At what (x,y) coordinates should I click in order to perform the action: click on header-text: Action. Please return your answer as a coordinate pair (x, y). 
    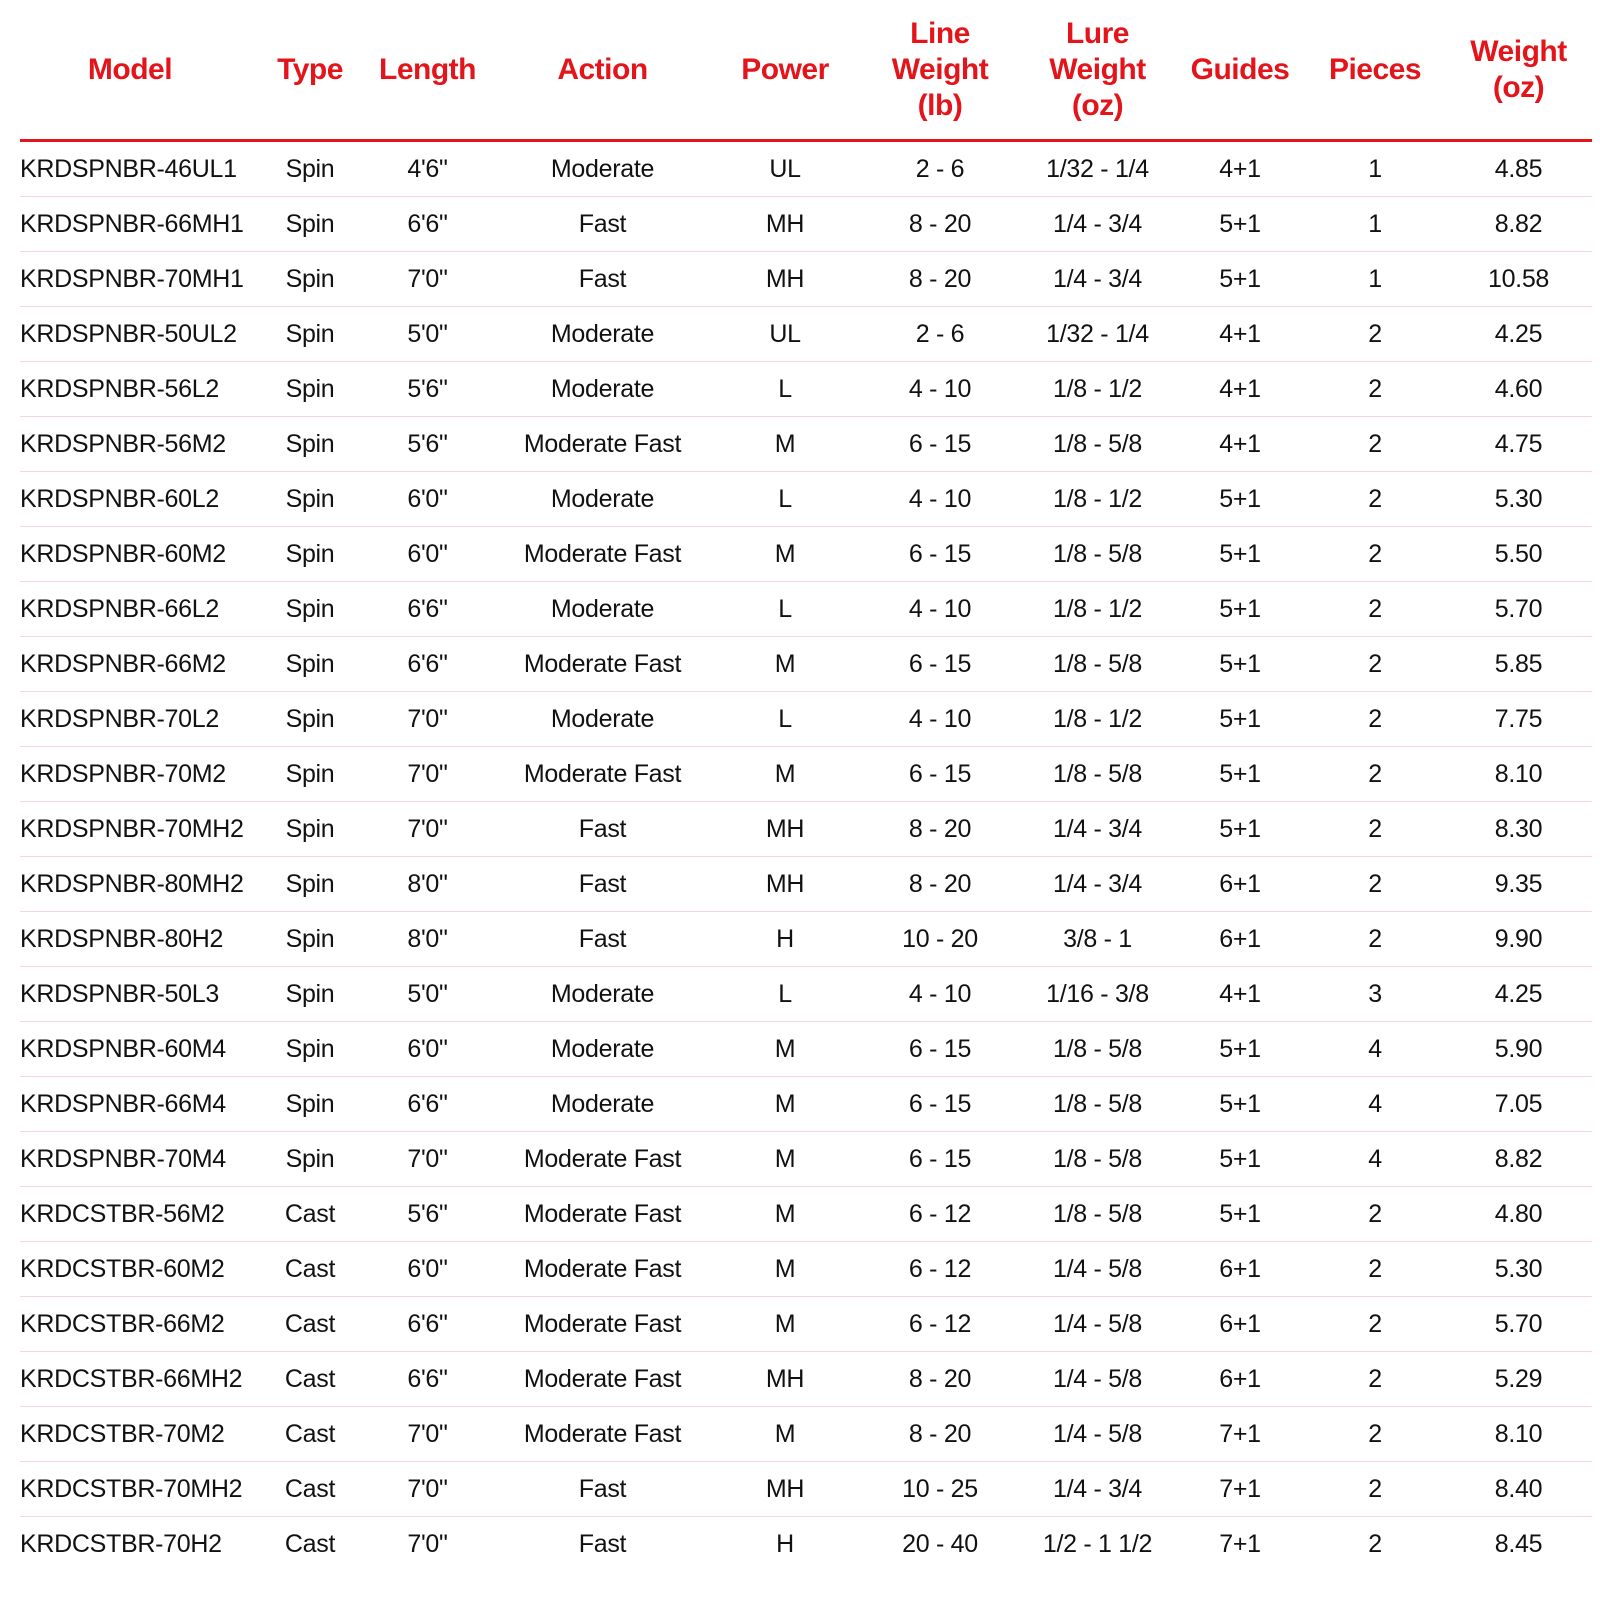
    Looking at the image, I should click on (602, 69).